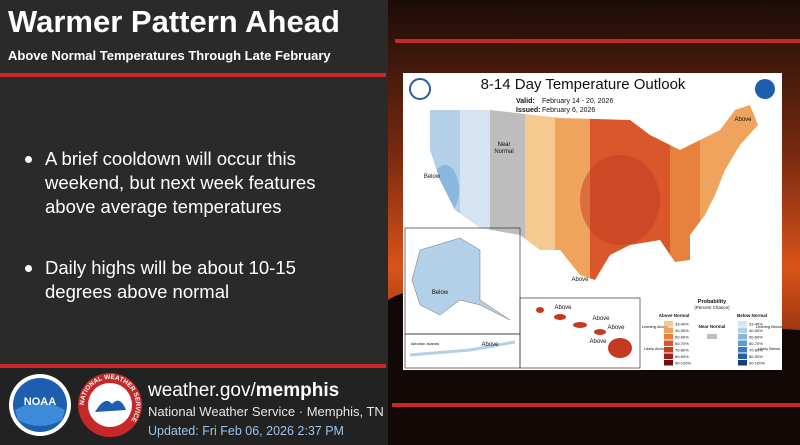 Image resolution: width=800 pixels, height=445 pixels. Describe the element at coordinates (525, 101) in the screenshot. I see `valid-label: Valid:` at that location.